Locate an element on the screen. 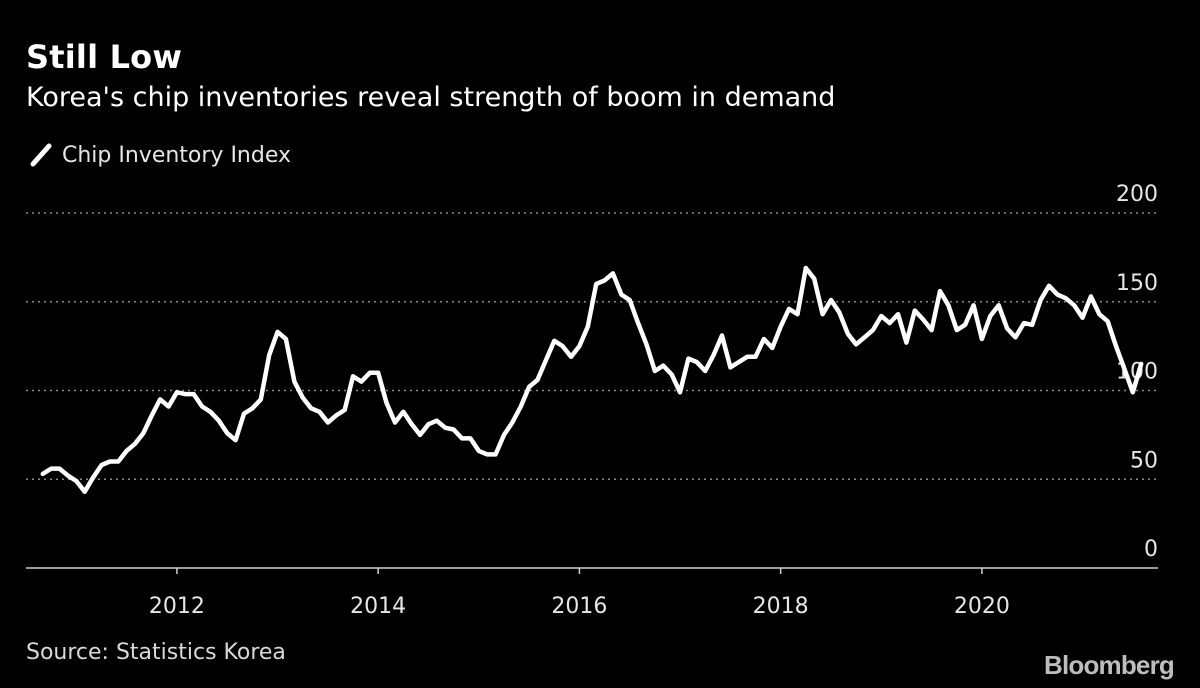 Image resolution: width=1200 pixels, height=688 pixels. x-tick-label: 2014 is located at coordinates (378, 606).